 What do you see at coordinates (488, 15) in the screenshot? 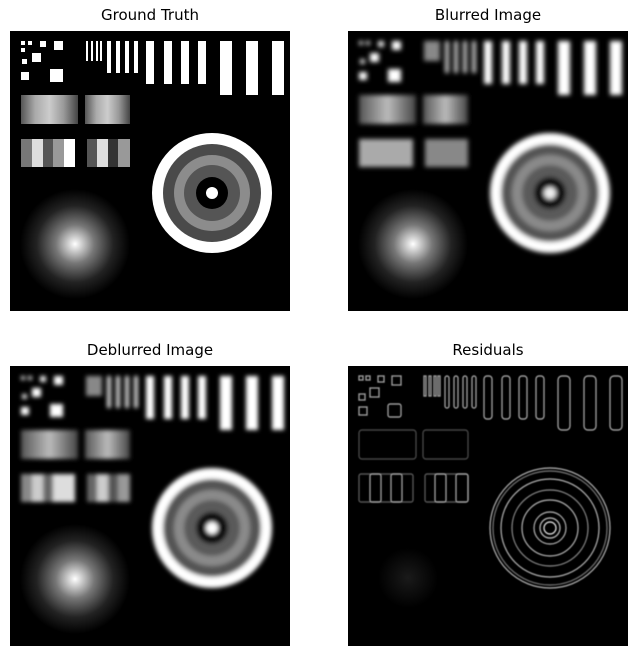
I see `panel-title: Blurred Image` at bounding box center [488, 15].